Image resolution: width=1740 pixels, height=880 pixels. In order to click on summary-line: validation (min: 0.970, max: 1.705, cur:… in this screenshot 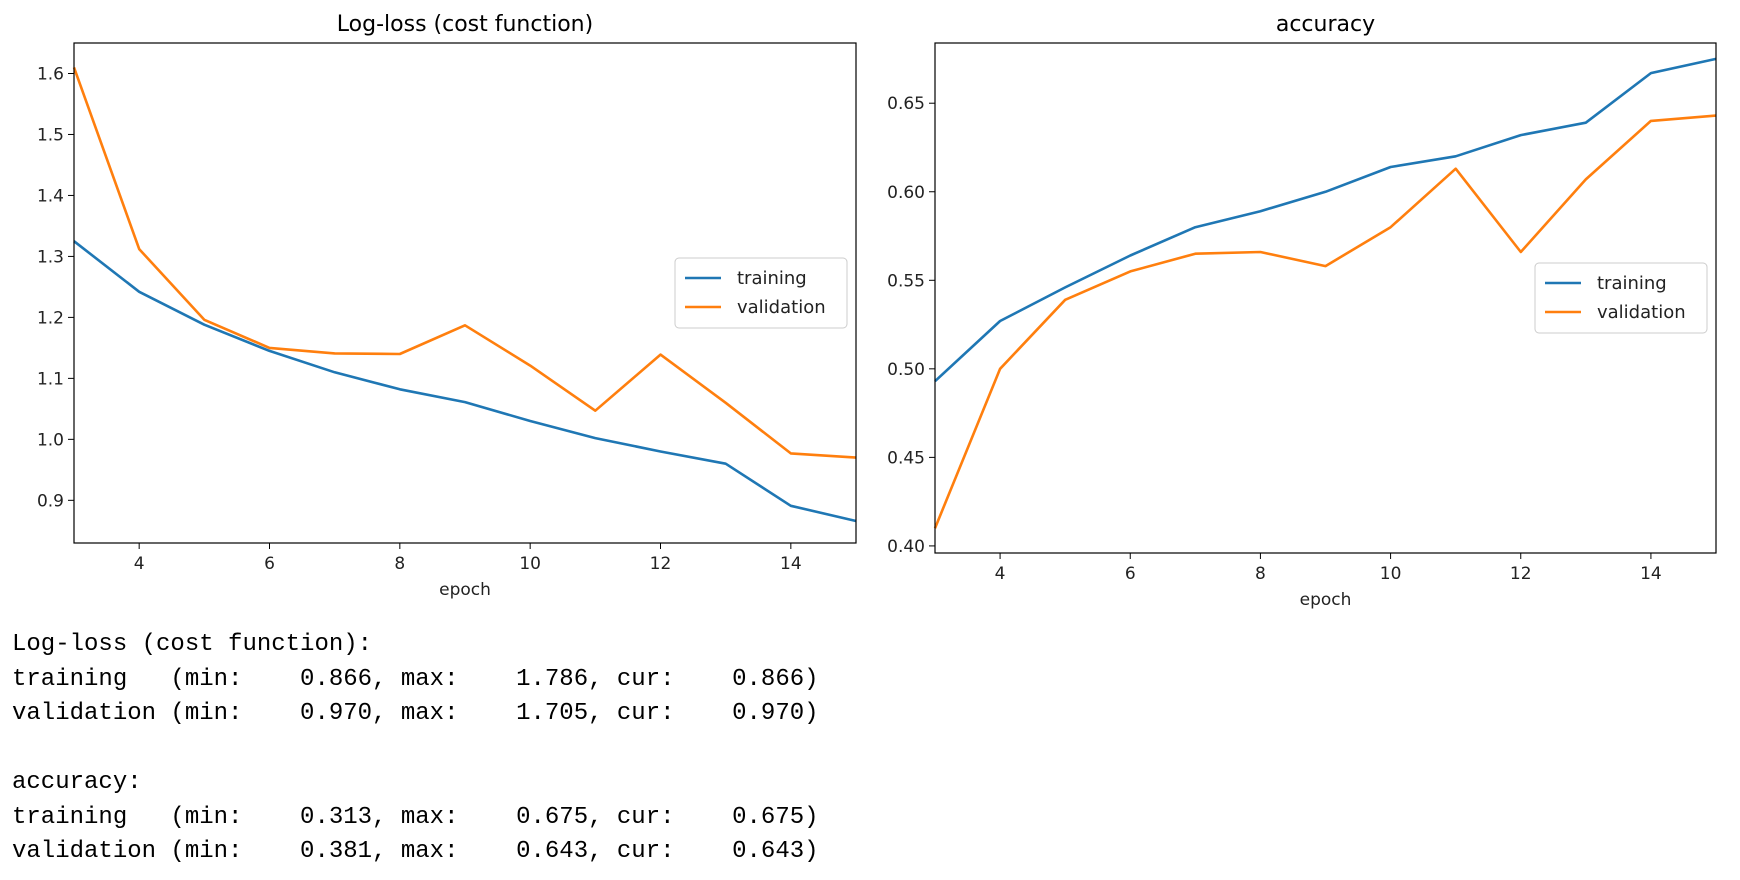, I will do `click(415, 713)`.